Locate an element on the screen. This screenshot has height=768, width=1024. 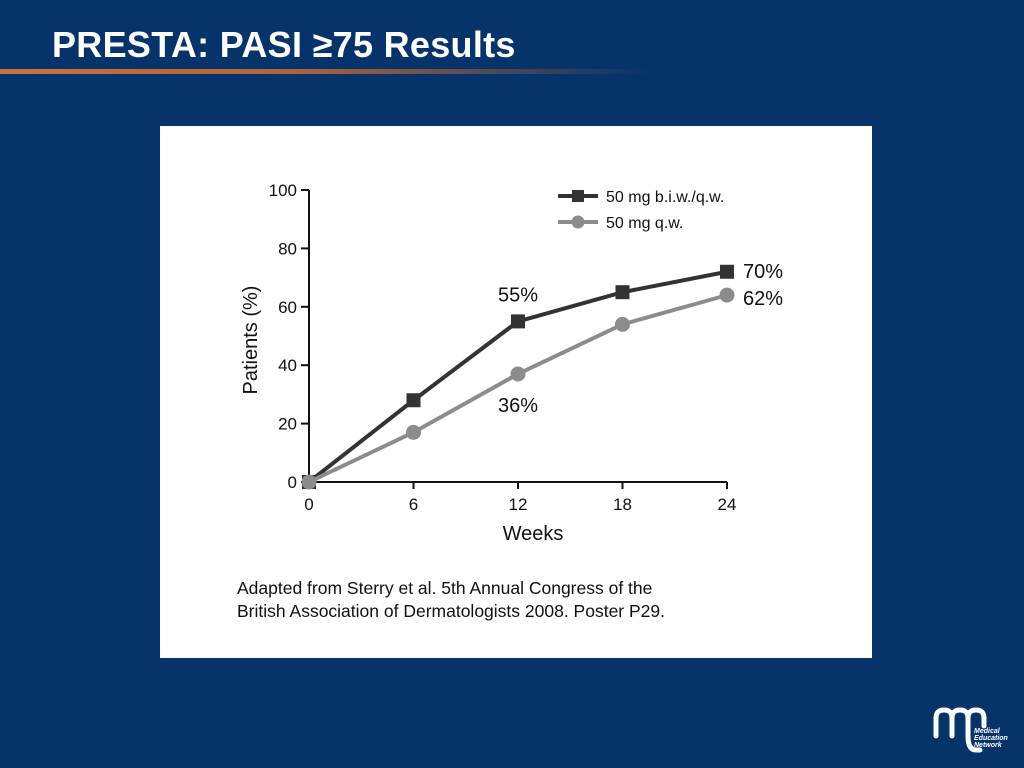
title-underline is located at coordinates (325, 71).